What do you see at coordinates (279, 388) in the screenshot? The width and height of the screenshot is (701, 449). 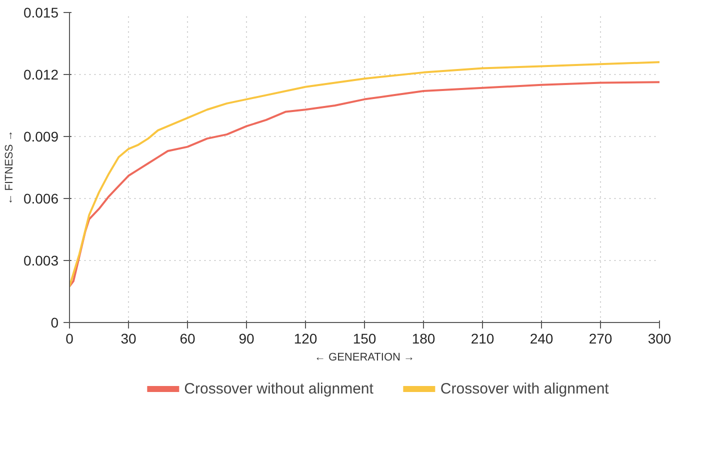 I see `legend-label: Crossover without alignment` at bounding box center [279, 388].